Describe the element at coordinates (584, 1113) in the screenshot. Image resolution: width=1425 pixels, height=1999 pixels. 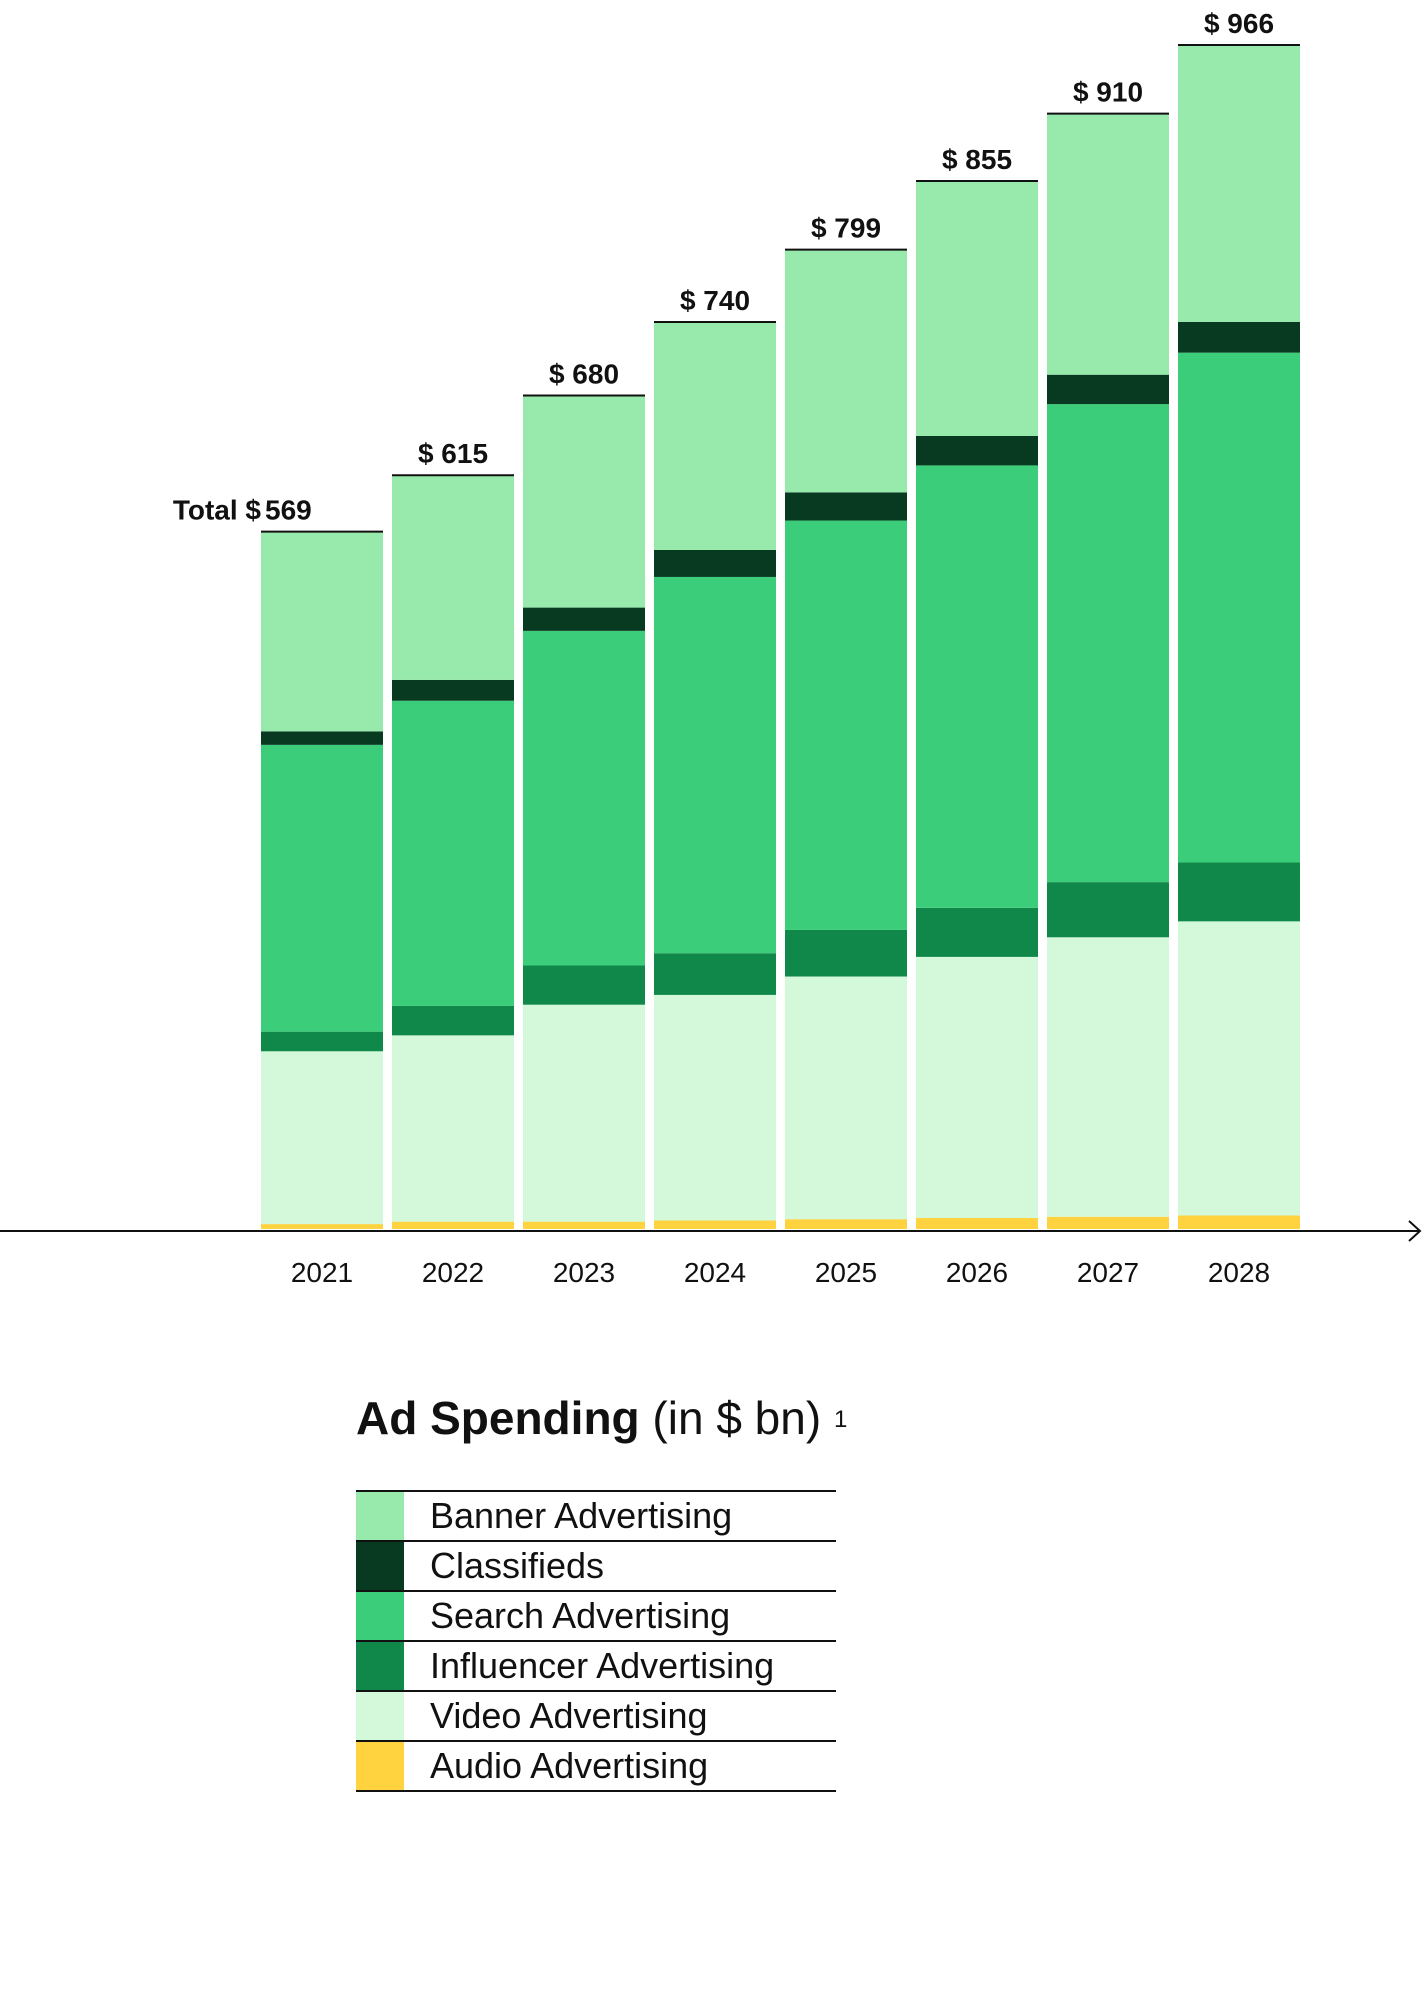
I see `bar-video-advertising-2023` at that location.